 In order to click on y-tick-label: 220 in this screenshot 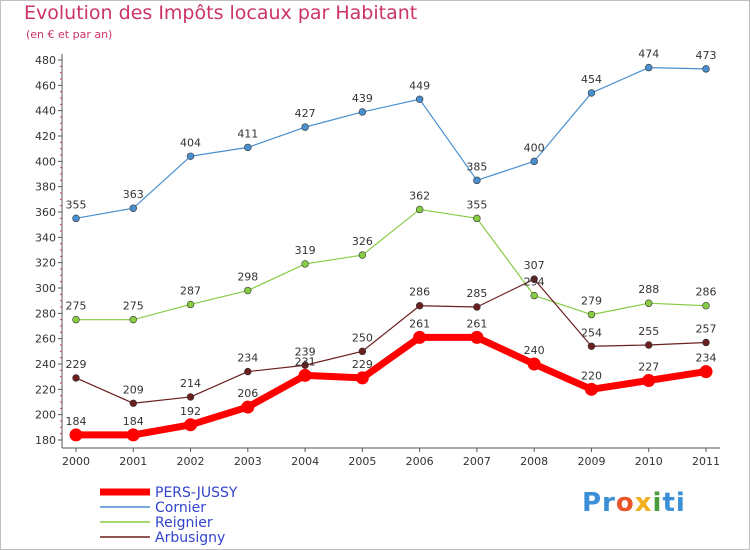, I will do `click(45, 389)`.